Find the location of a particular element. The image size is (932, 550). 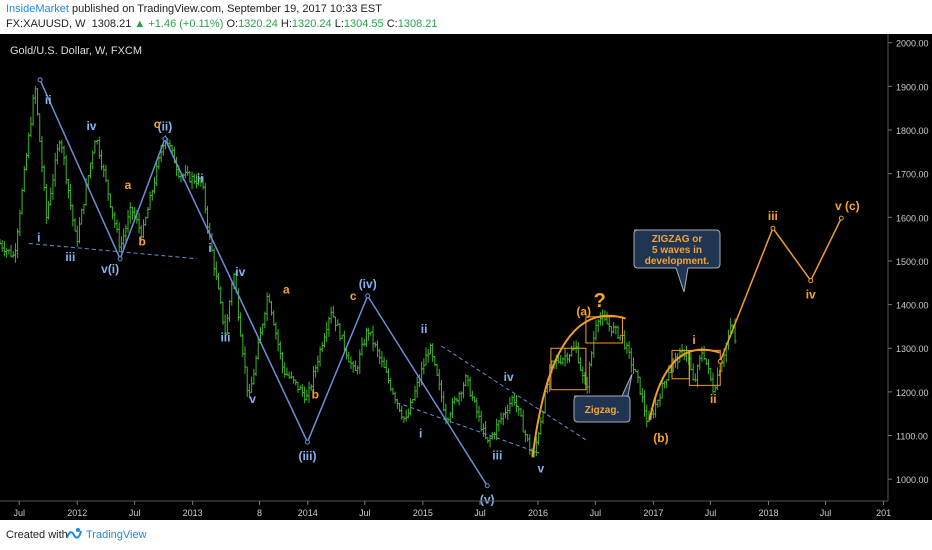

price-tick-label: 1100.00 is located at coordinates (912, 437).